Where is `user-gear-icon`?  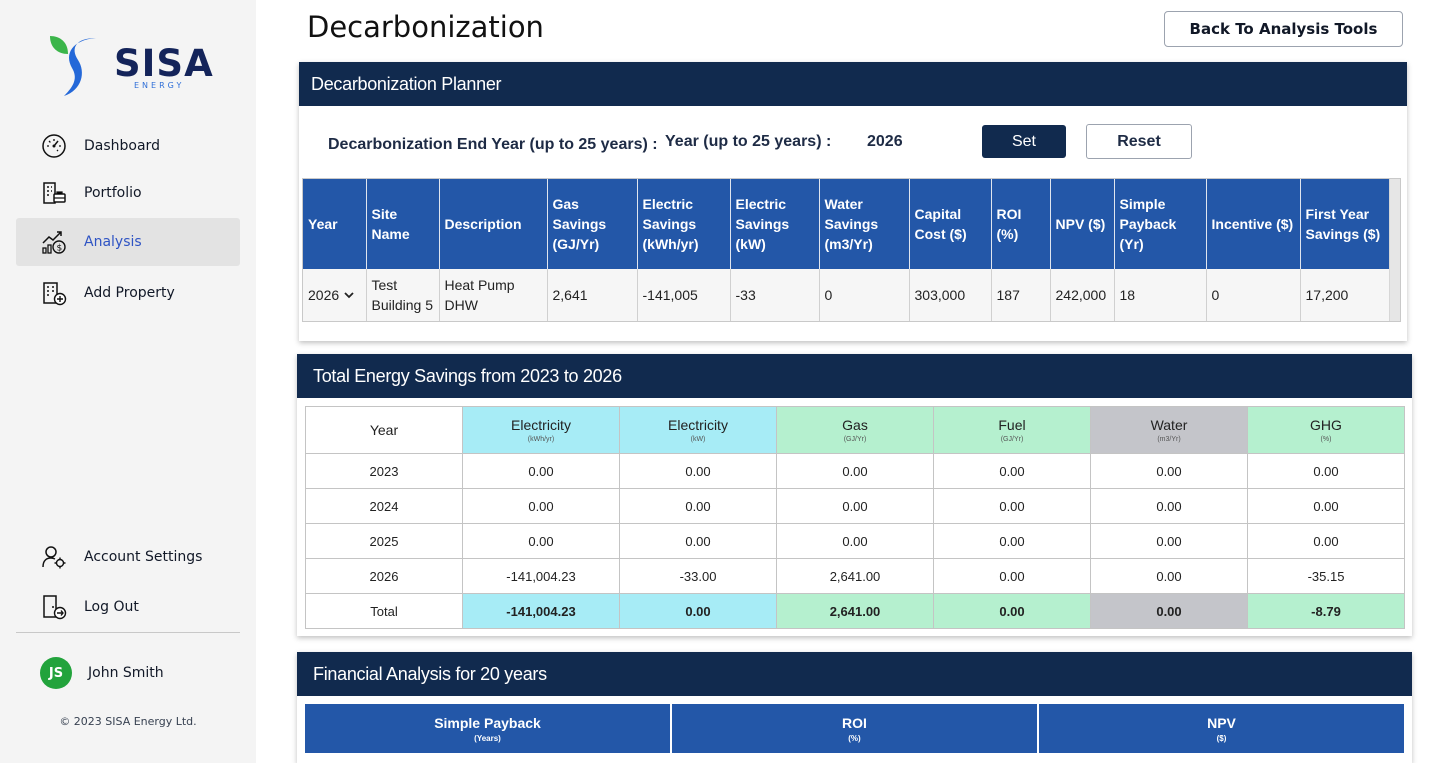
user-gear-icon is located at coordinates (54, 557).